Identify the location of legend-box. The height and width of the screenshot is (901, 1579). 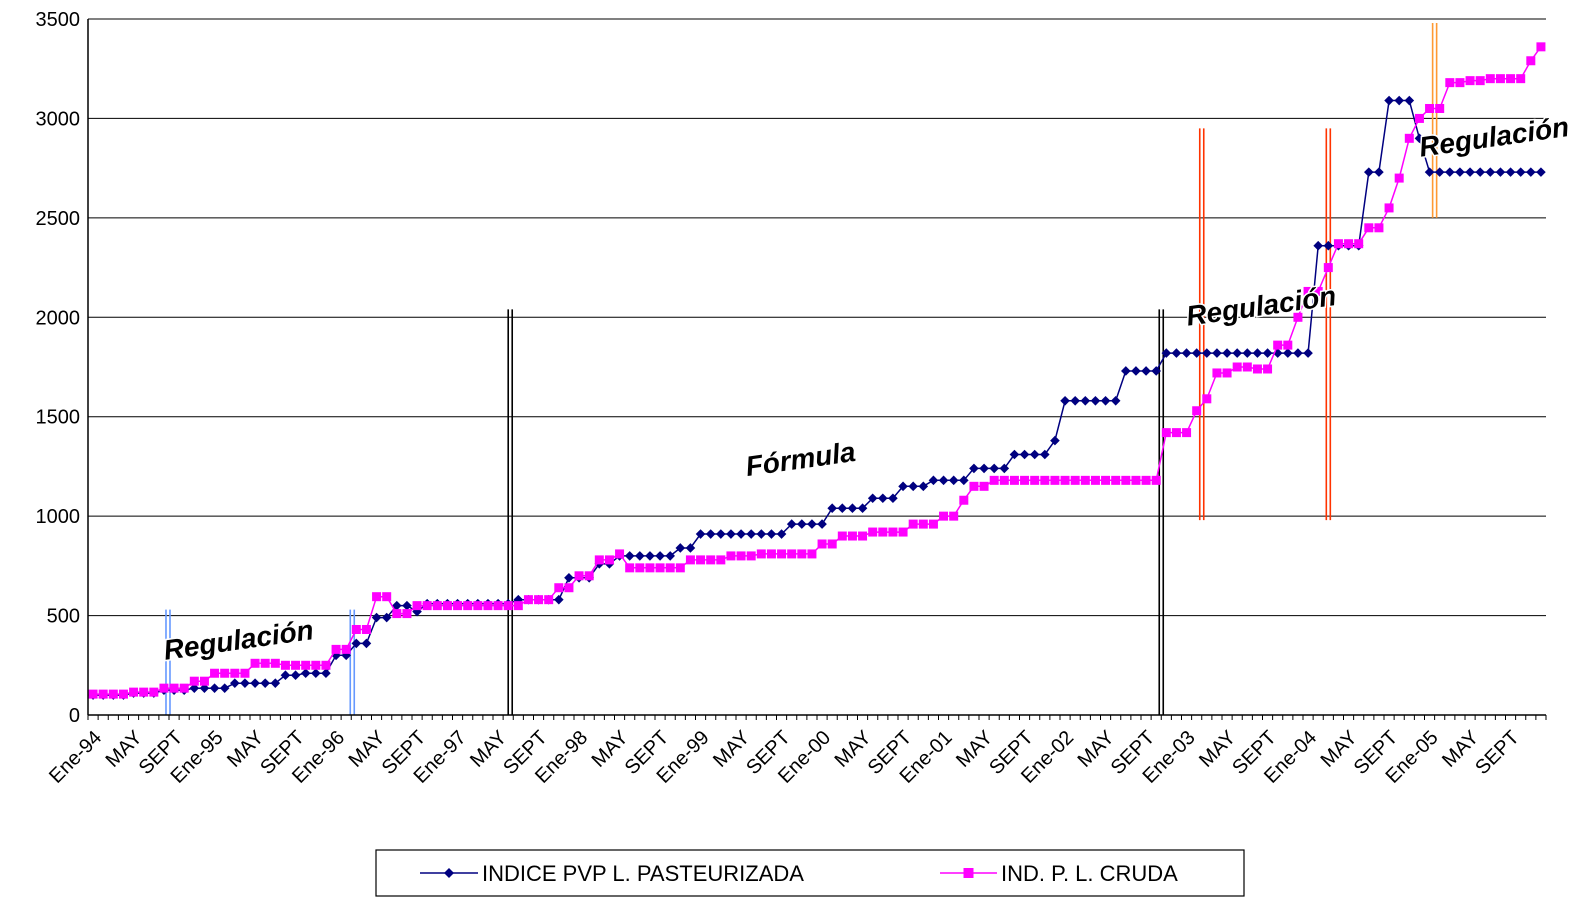
(810, 873).